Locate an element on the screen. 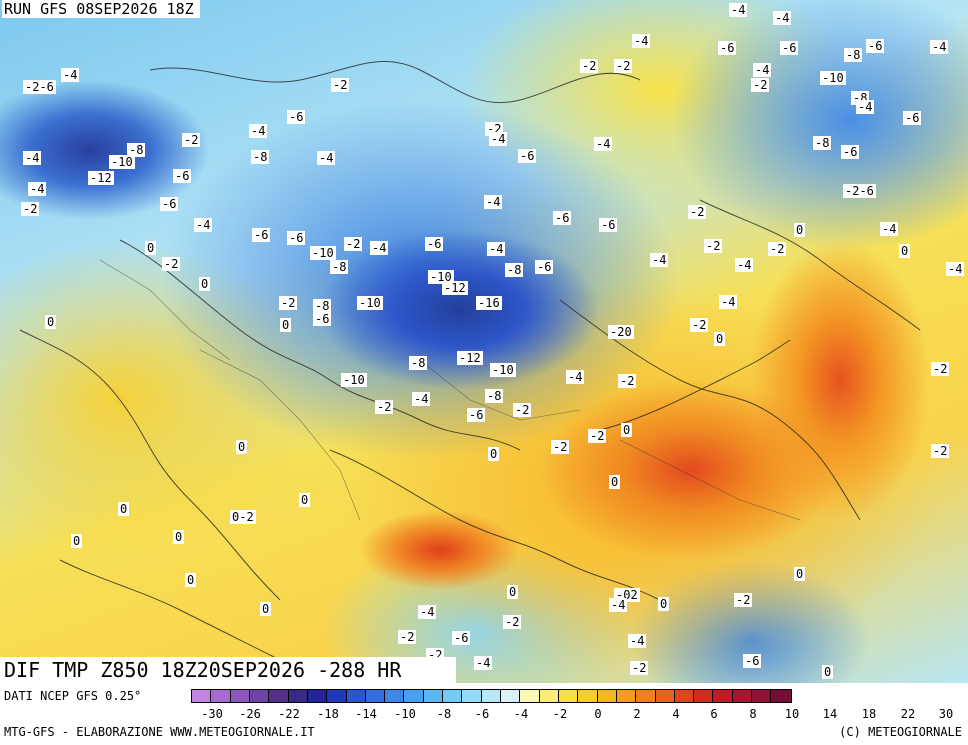 Image resolution: width=968 pixels, height=745 pixels. color-scale-tick: -4 is located at coordinates (521, 714).